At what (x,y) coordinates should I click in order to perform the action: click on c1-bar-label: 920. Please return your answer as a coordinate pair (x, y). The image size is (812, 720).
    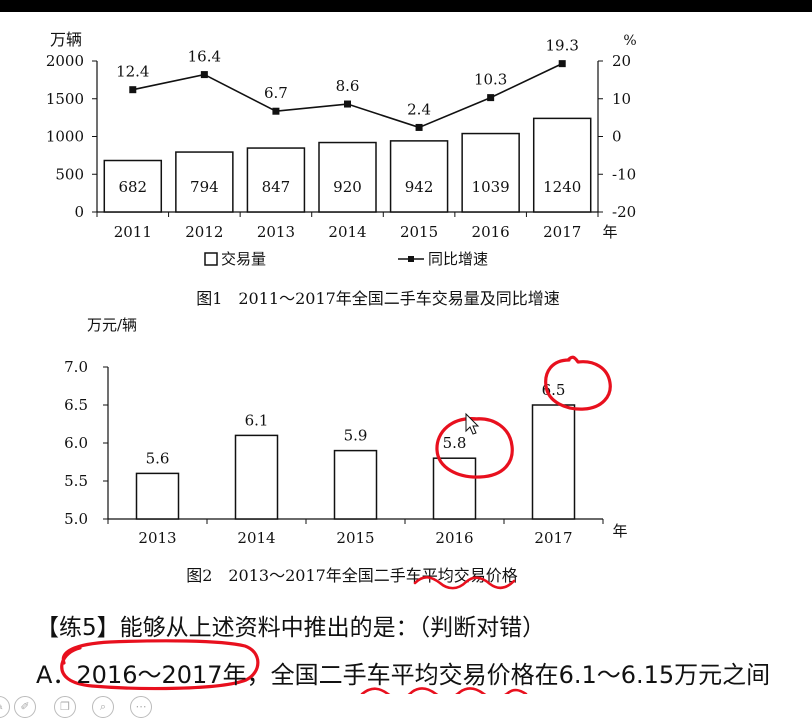
    Looking at the image, I should click on (347, 187).